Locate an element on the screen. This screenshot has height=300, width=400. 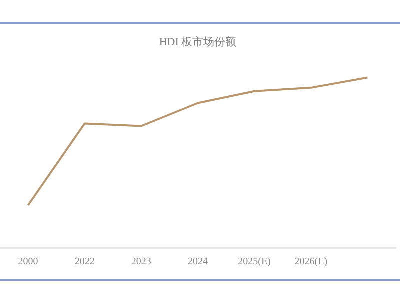
x-tick-label: 2025(E) is located at coordinates (254, 262).